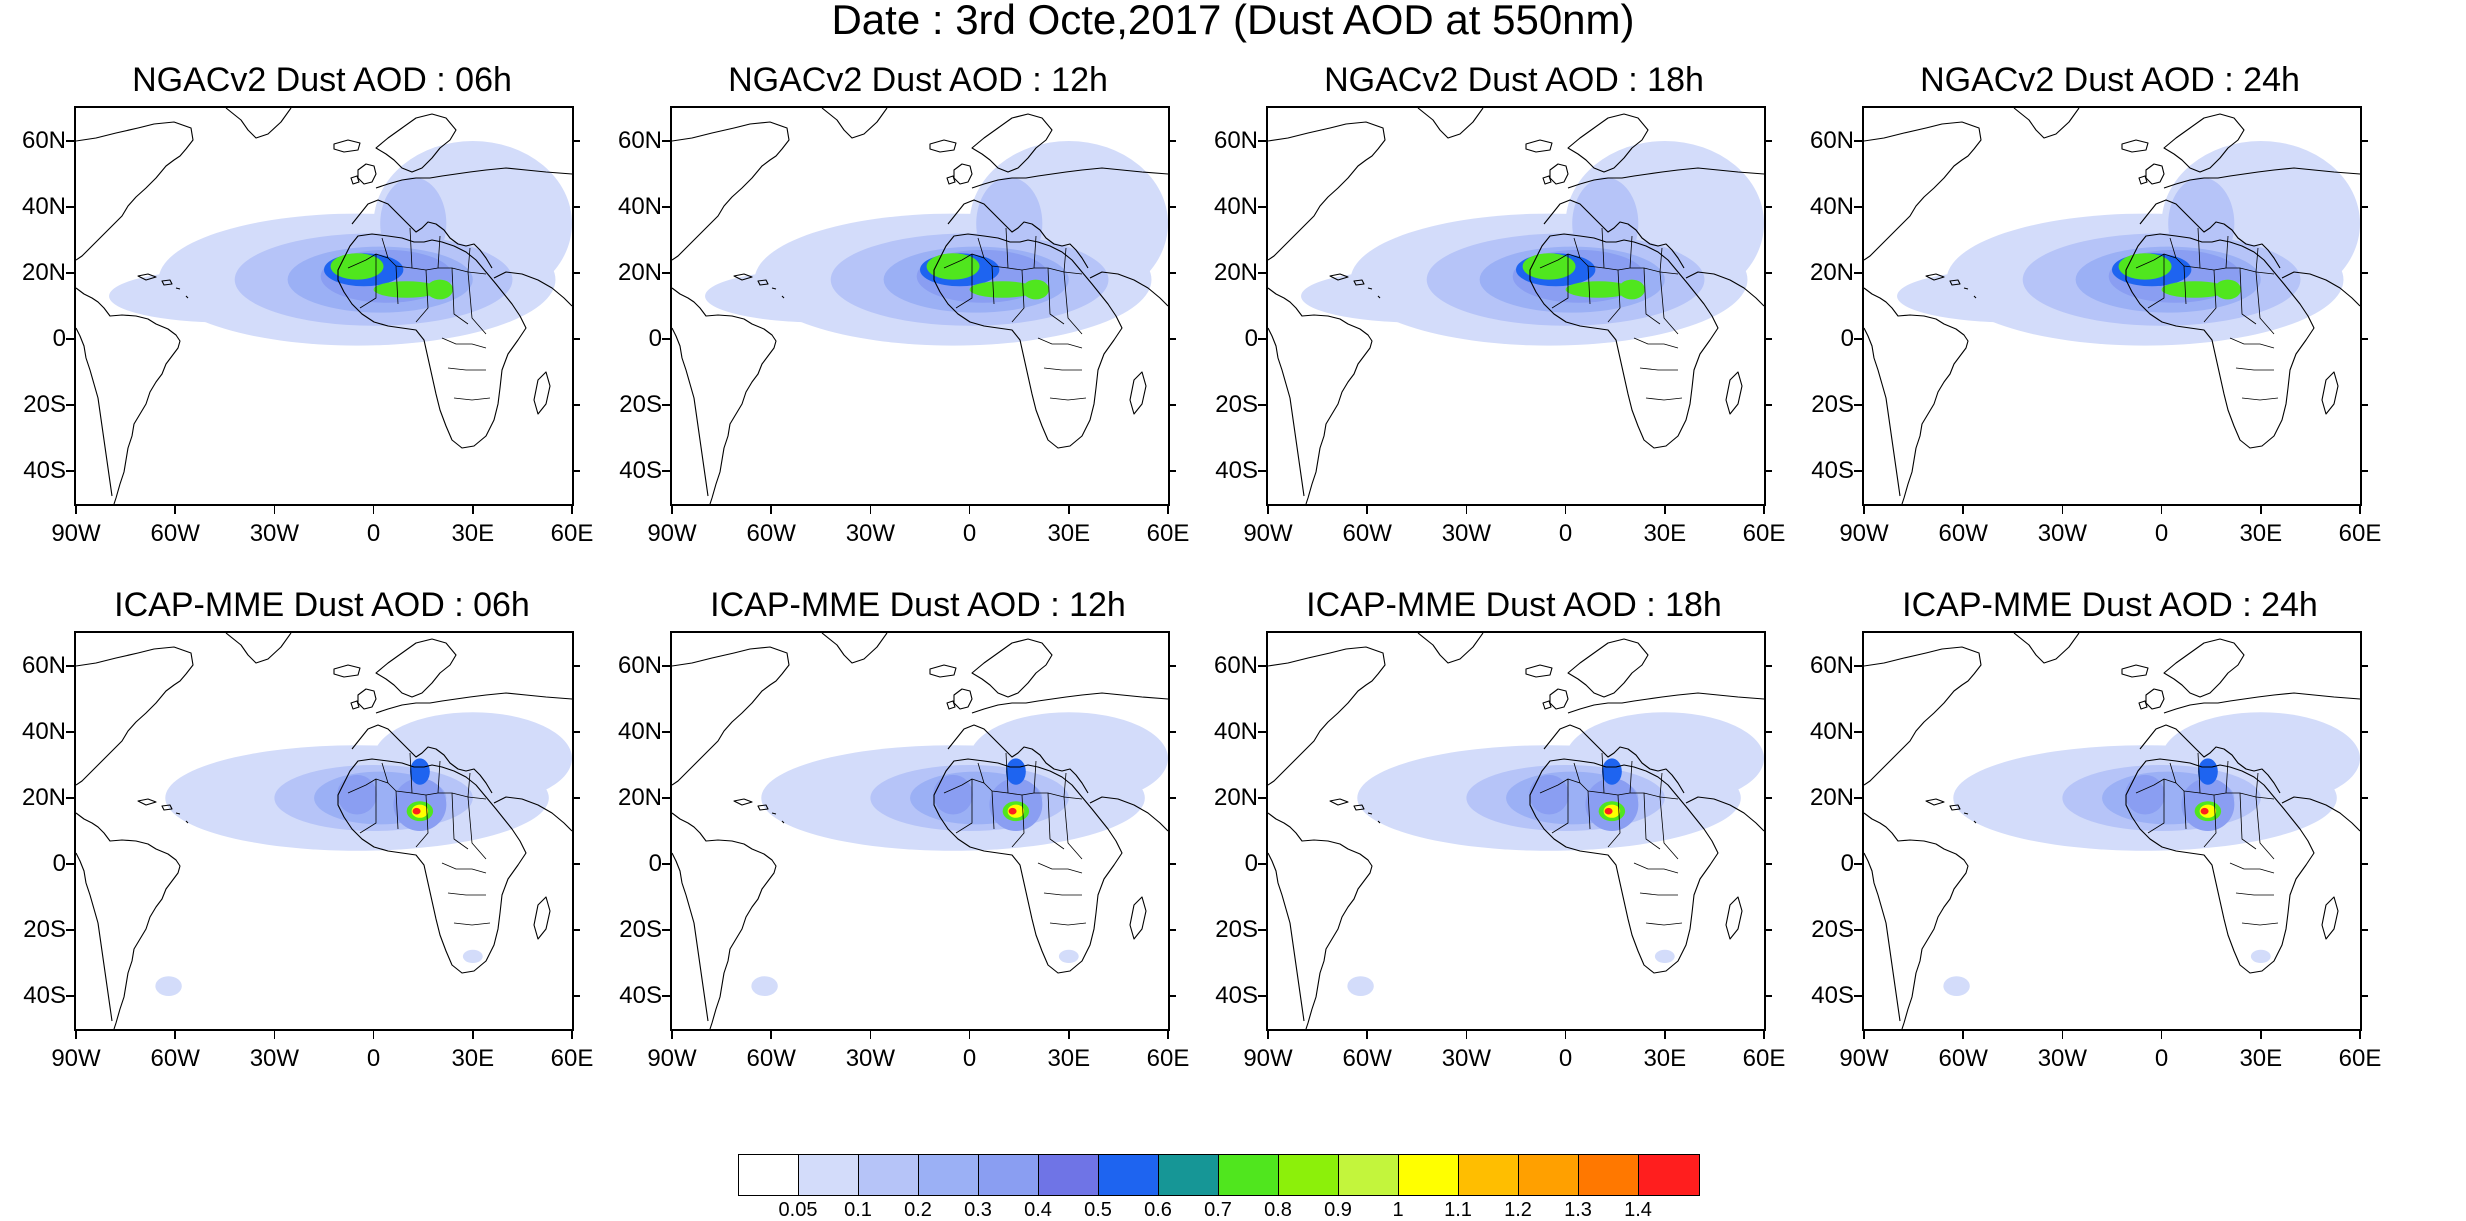  What do you see at coordinates (1038, 1210) in the screenshot?
I see `colorbar-label: 0.4` at bounding box center [1038, 1210].